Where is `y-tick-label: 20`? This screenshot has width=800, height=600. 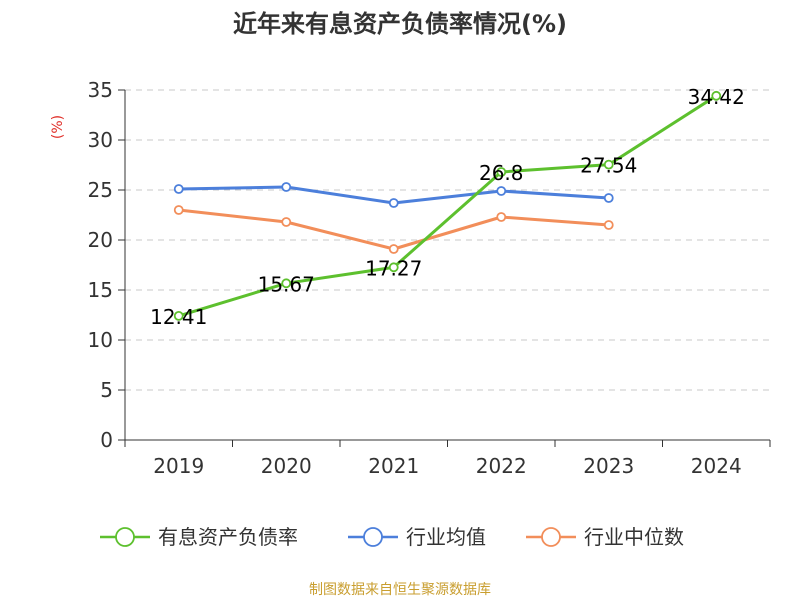
y-tick-label: 20 is located at coordinates (100, 240).